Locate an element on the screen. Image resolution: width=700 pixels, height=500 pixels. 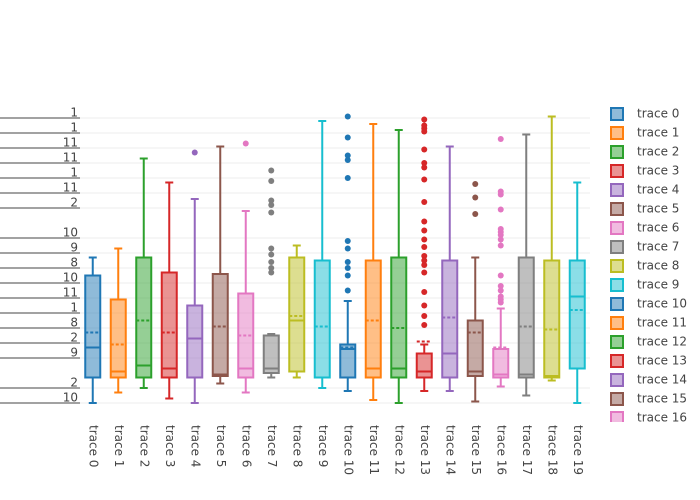
legend-label: trace 15 is located at coordinates (662, 399).